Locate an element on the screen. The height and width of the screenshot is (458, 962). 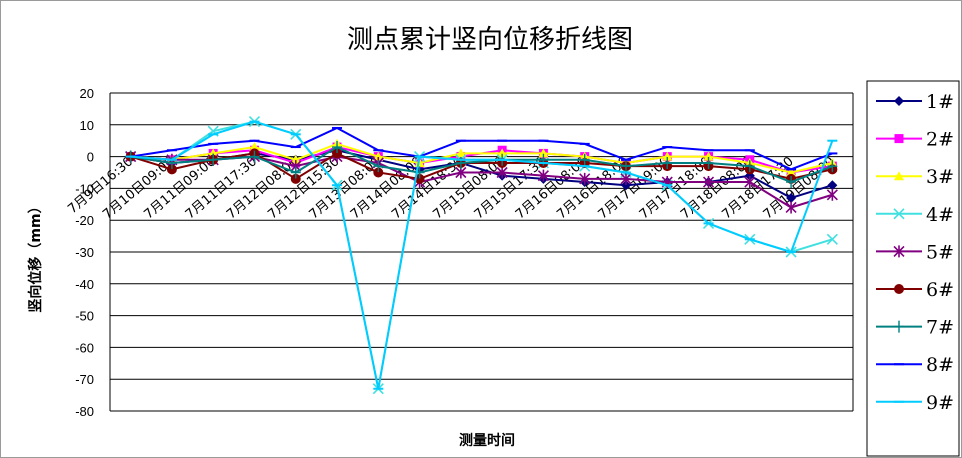
legend-entry: 1# is located at coordinates (915, 102).